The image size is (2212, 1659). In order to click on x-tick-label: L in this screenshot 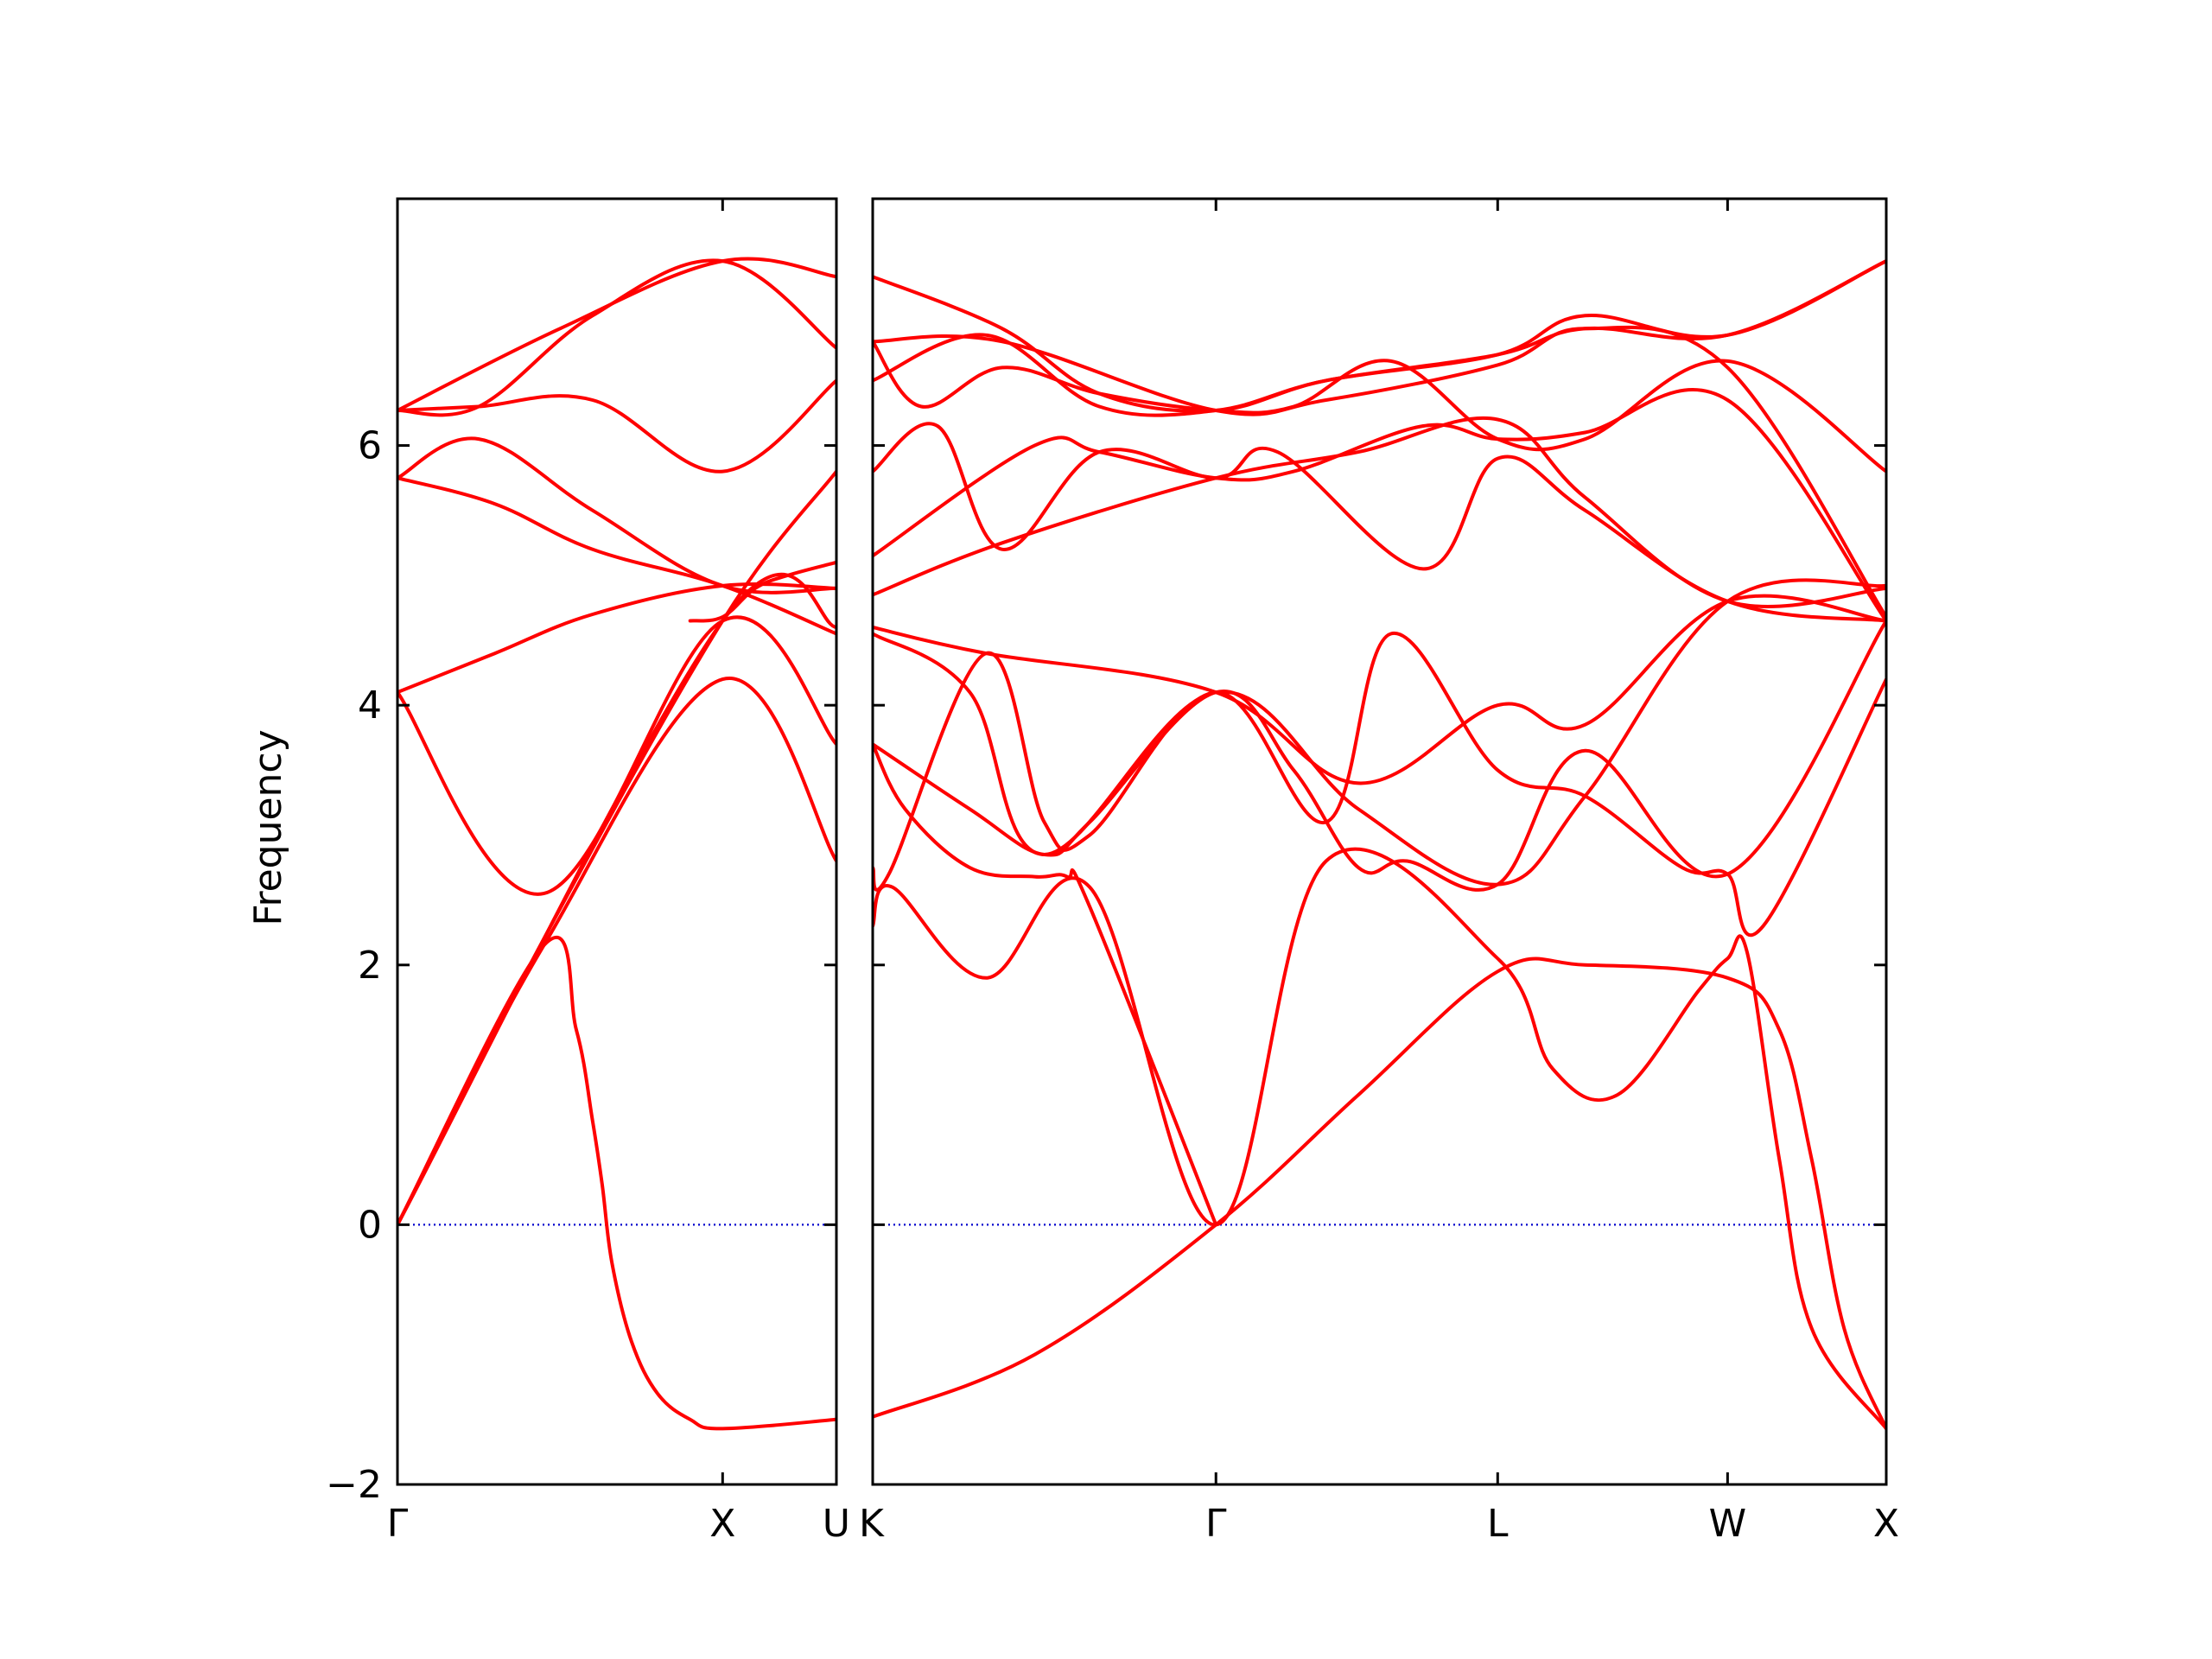, I will do `click(1498, 1524)`.